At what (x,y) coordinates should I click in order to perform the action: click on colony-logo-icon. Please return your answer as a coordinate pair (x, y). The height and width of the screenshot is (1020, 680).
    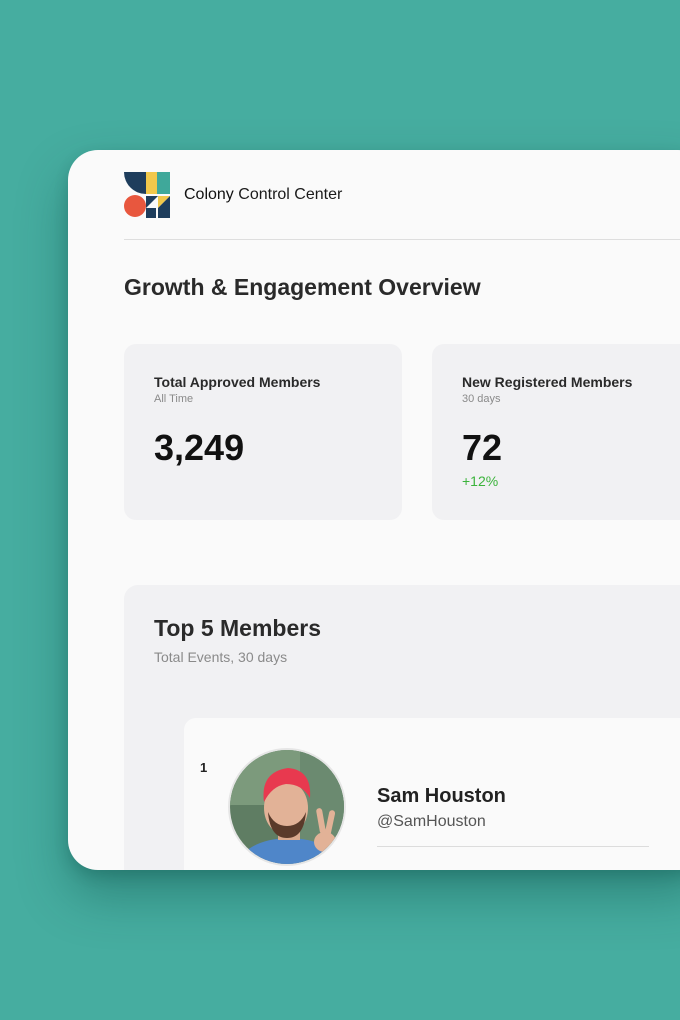
    Looking at the image, I should click on (147, 195).